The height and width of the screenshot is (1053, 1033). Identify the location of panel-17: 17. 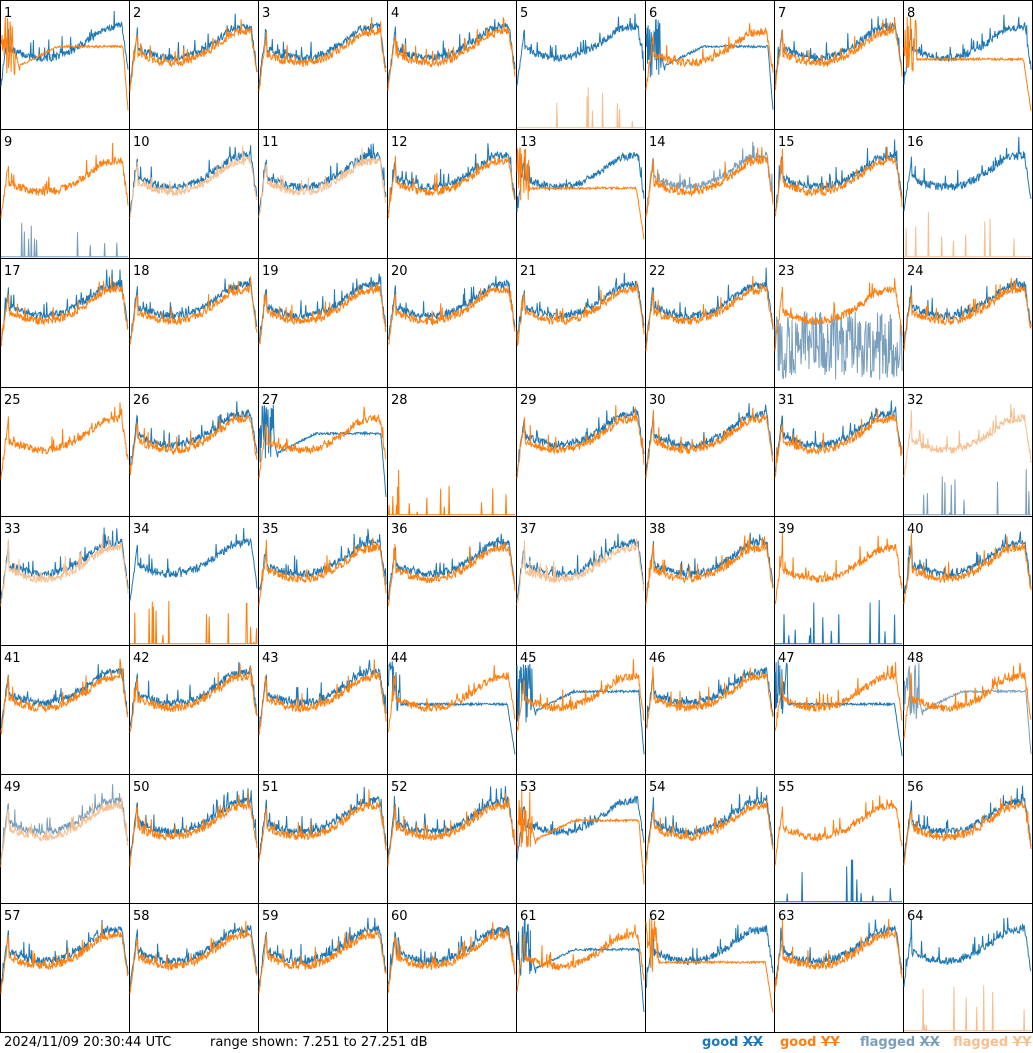
(65, 323).